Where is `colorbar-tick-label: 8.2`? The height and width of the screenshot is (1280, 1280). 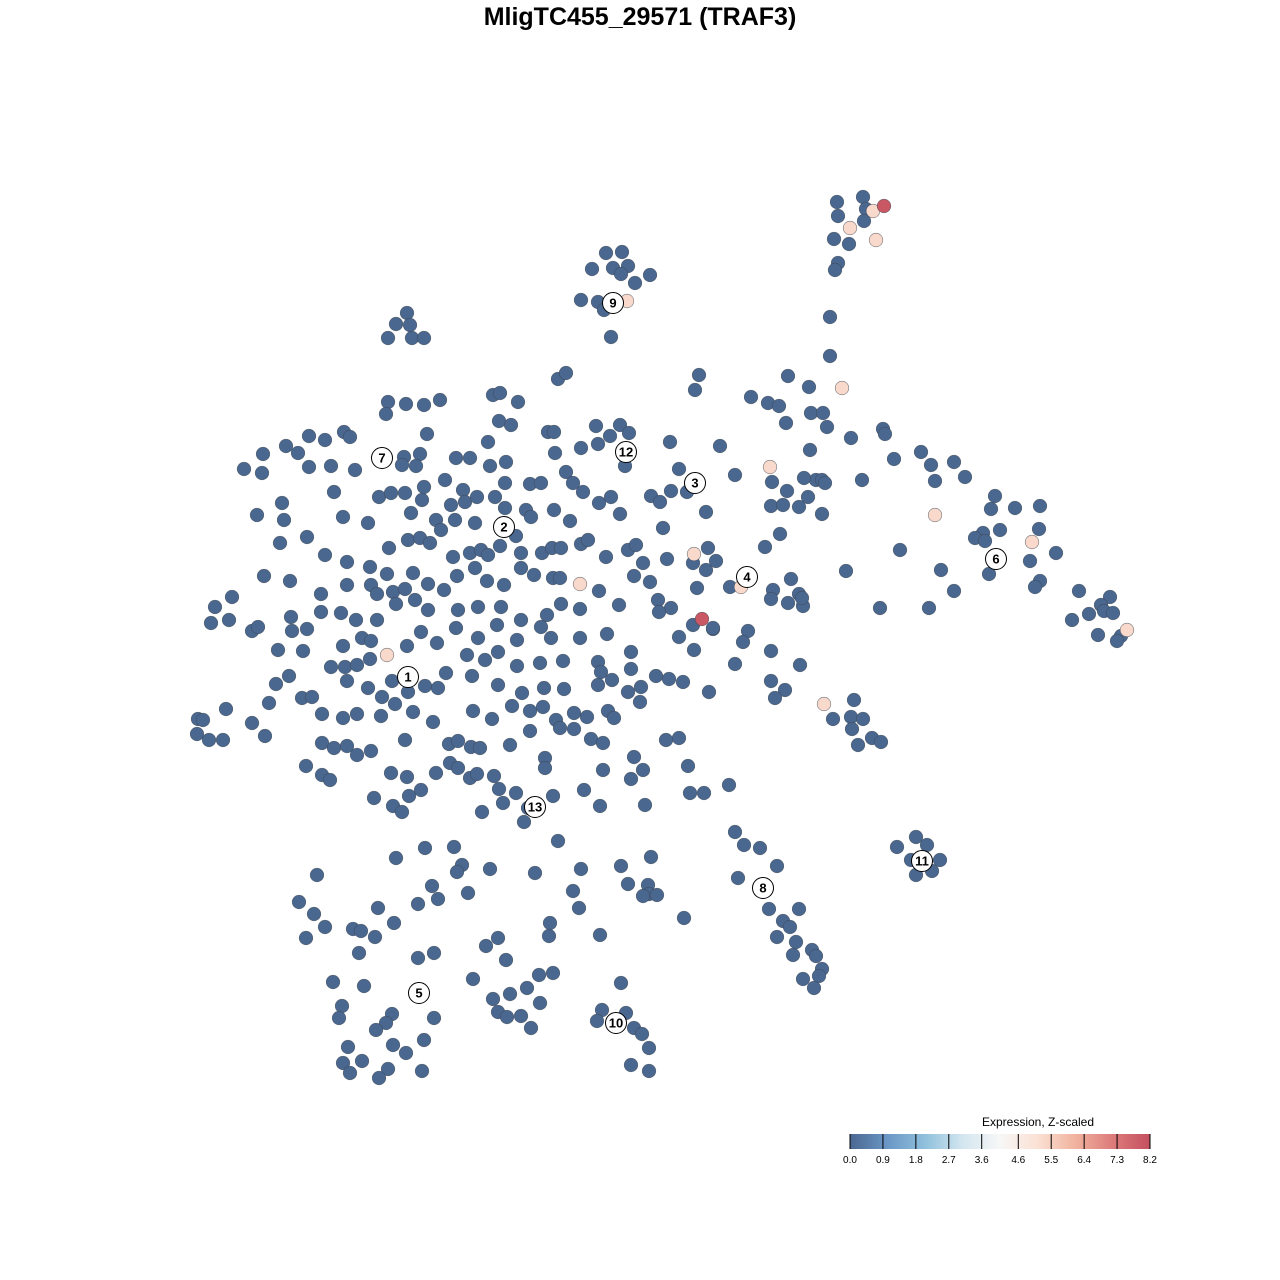
colorbar-tick-label: 8.2 is located at coordinates (1150, 1160).